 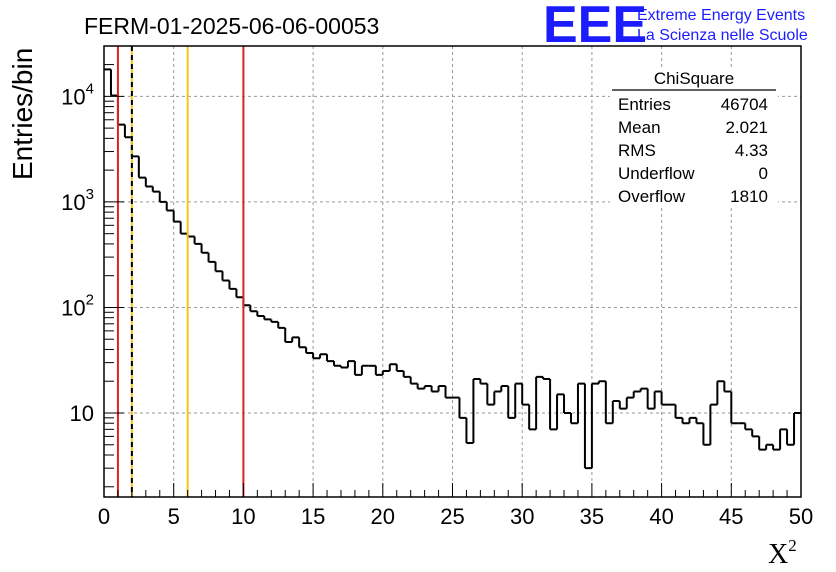 I want to click on y-axis-label: Entries/bin, so click(x=22, y=114).